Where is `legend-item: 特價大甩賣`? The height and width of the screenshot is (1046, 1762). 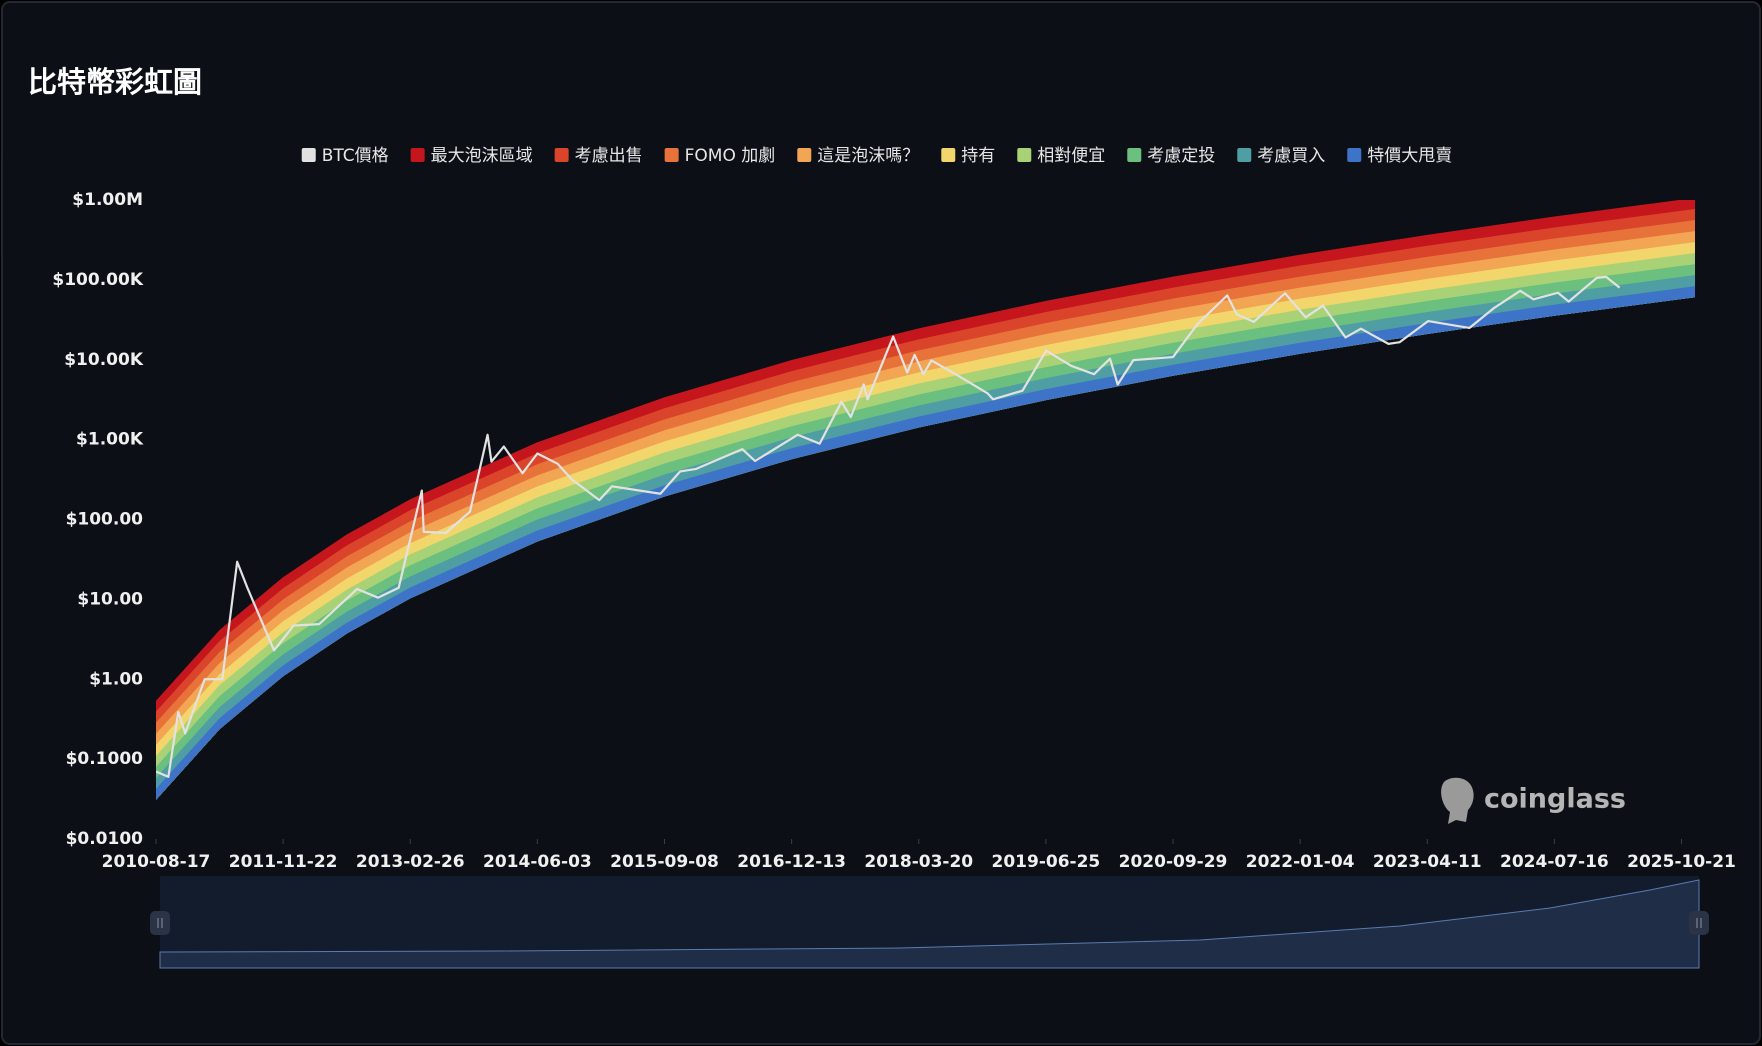
legend-item: 特價大甩賣 is located at coordinates (1399, 156).